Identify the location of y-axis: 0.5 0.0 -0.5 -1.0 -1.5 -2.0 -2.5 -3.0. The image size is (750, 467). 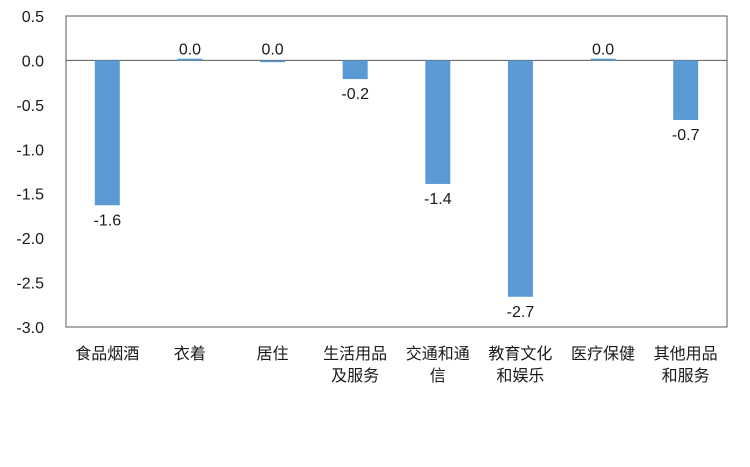
(30, 173).